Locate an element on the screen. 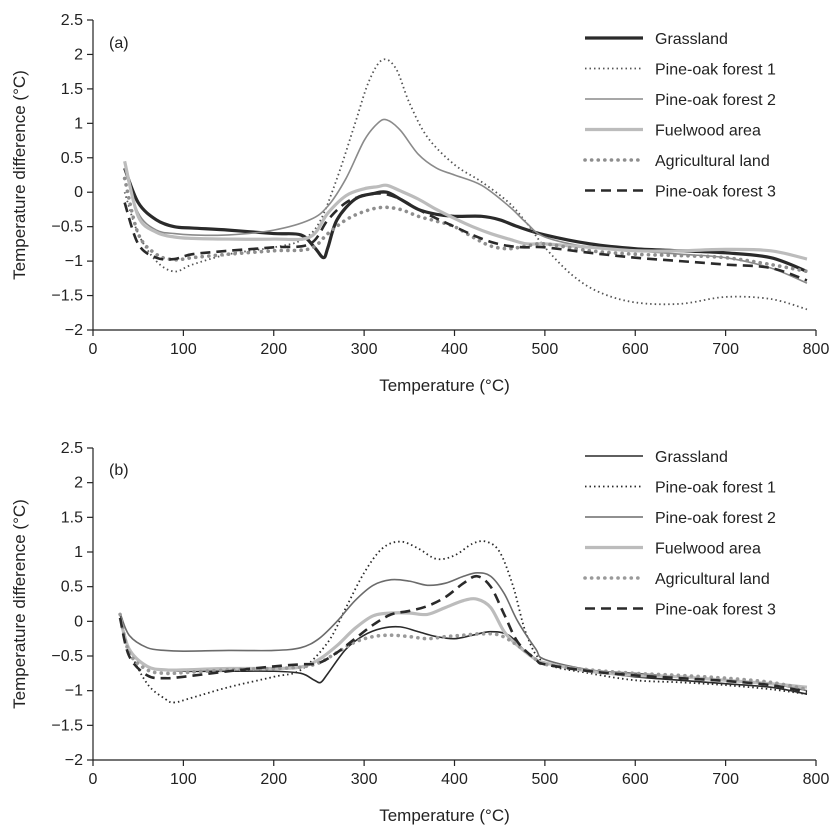 The height and width of the screenshot is (834, 838). panel-label: (a) is located at coordinates (119, 43).